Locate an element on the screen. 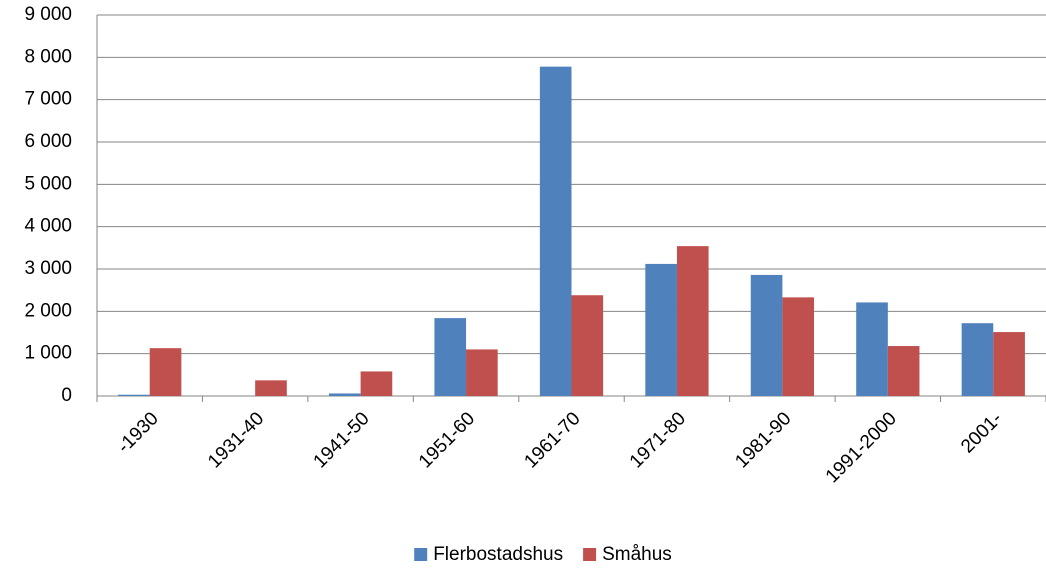 Image resolution: width=1046 pixels, height=572 pixels. x-tick-label: -1930 is located at coordinates (138, 432).